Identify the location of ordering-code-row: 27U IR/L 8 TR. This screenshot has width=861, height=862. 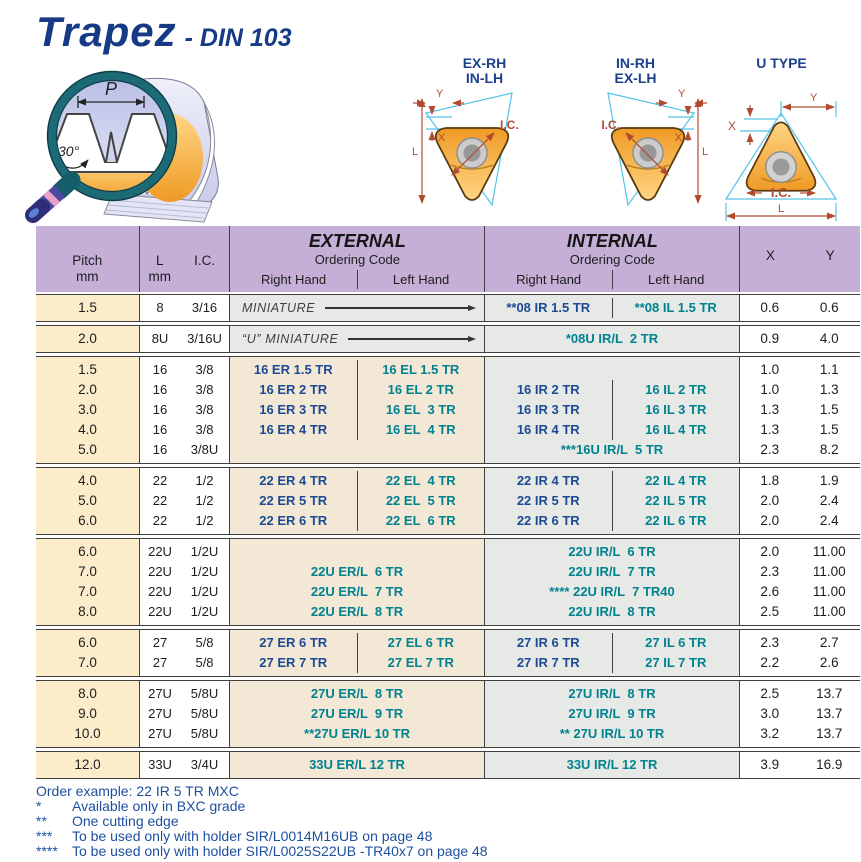
(612, 694).